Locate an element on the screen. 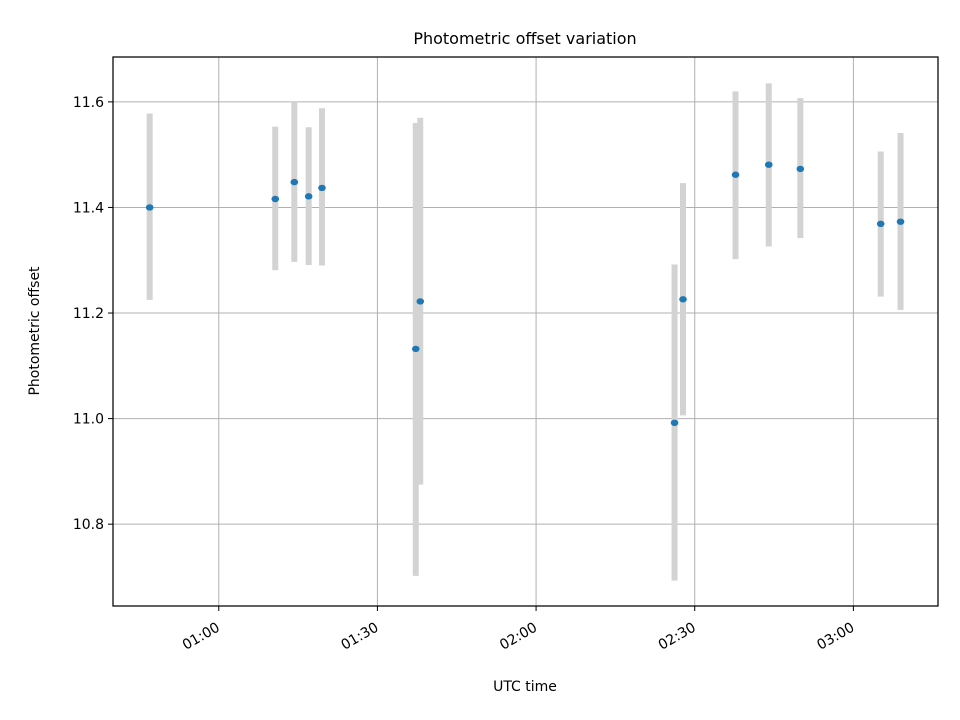 This screenshot has height=720, width=960. y-tick-label: 10.8 is located at coordinates (88, 525).